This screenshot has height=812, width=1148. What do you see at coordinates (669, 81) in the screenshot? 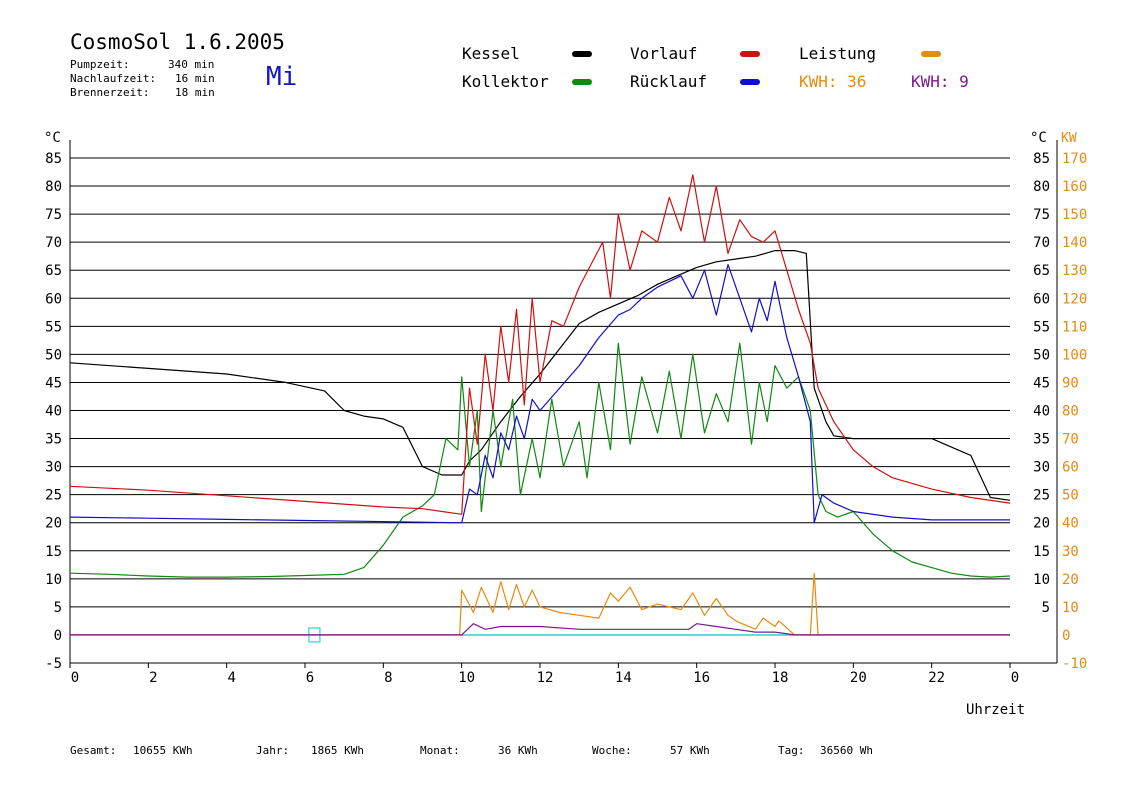
I see `legend-ruecklauf: Rücklauf` at bounding box center [669, 81].